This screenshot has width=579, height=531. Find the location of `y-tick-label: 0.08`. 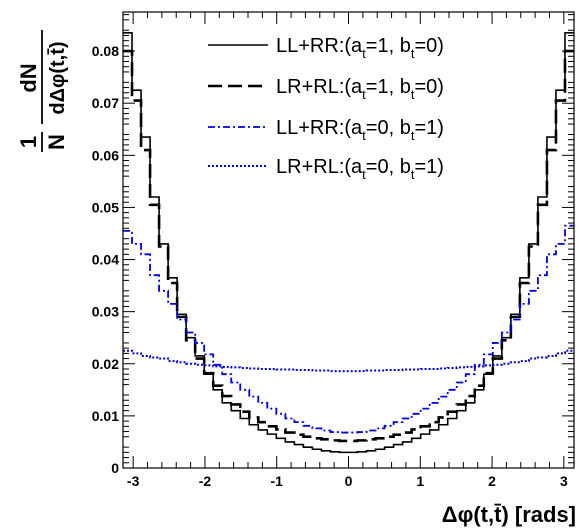

y-tick-label: 0.08 is located at coordinates (105, 51).